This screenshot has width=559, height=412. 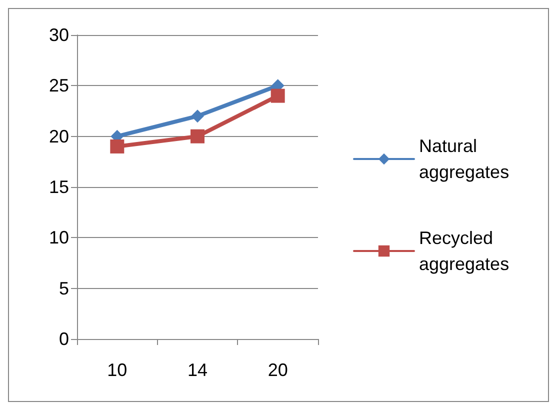 I want to click on y-tick-label: 25, so click(x=58, y=86).